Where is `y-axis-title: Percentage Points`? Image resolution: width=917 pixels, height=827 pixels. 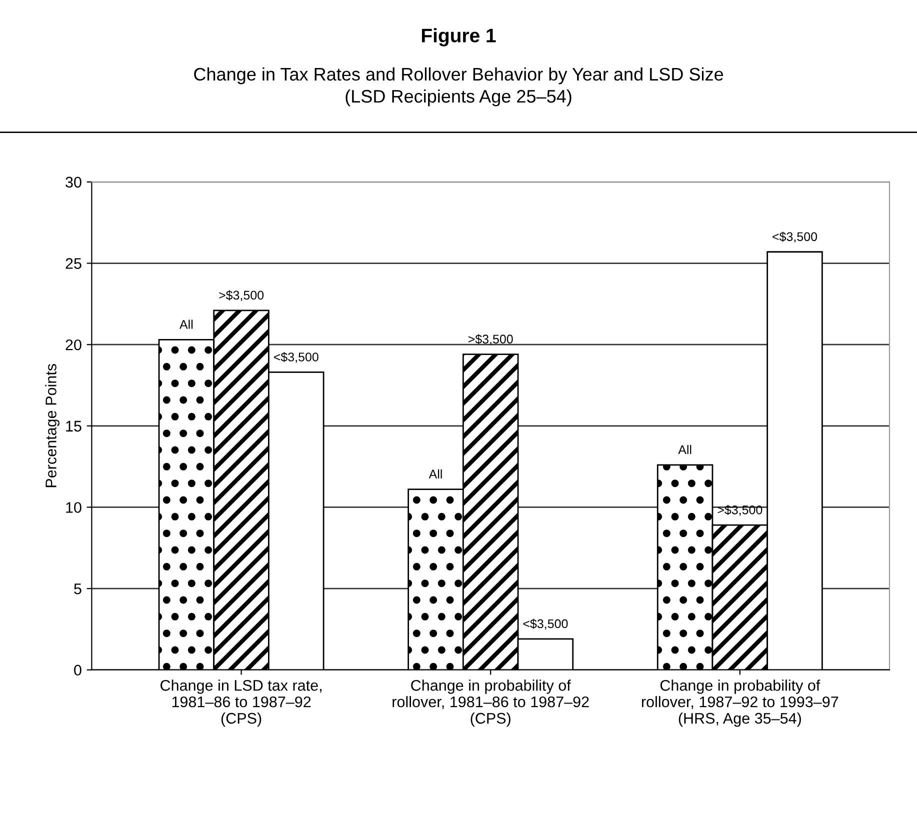
y-axis-title: Percentage Points is located at coordinates (52, 426).